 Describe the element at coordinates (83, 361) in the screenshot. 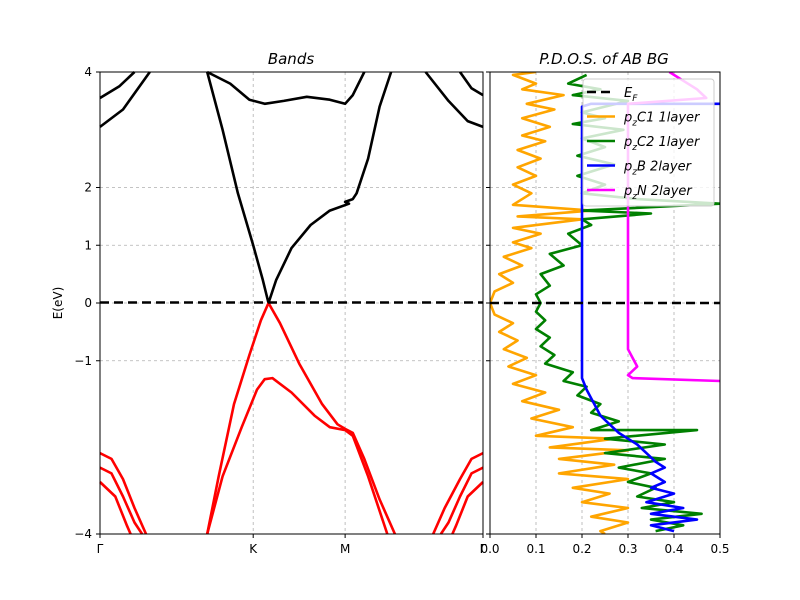

I see `bands-ytick-label: −1` at that location.